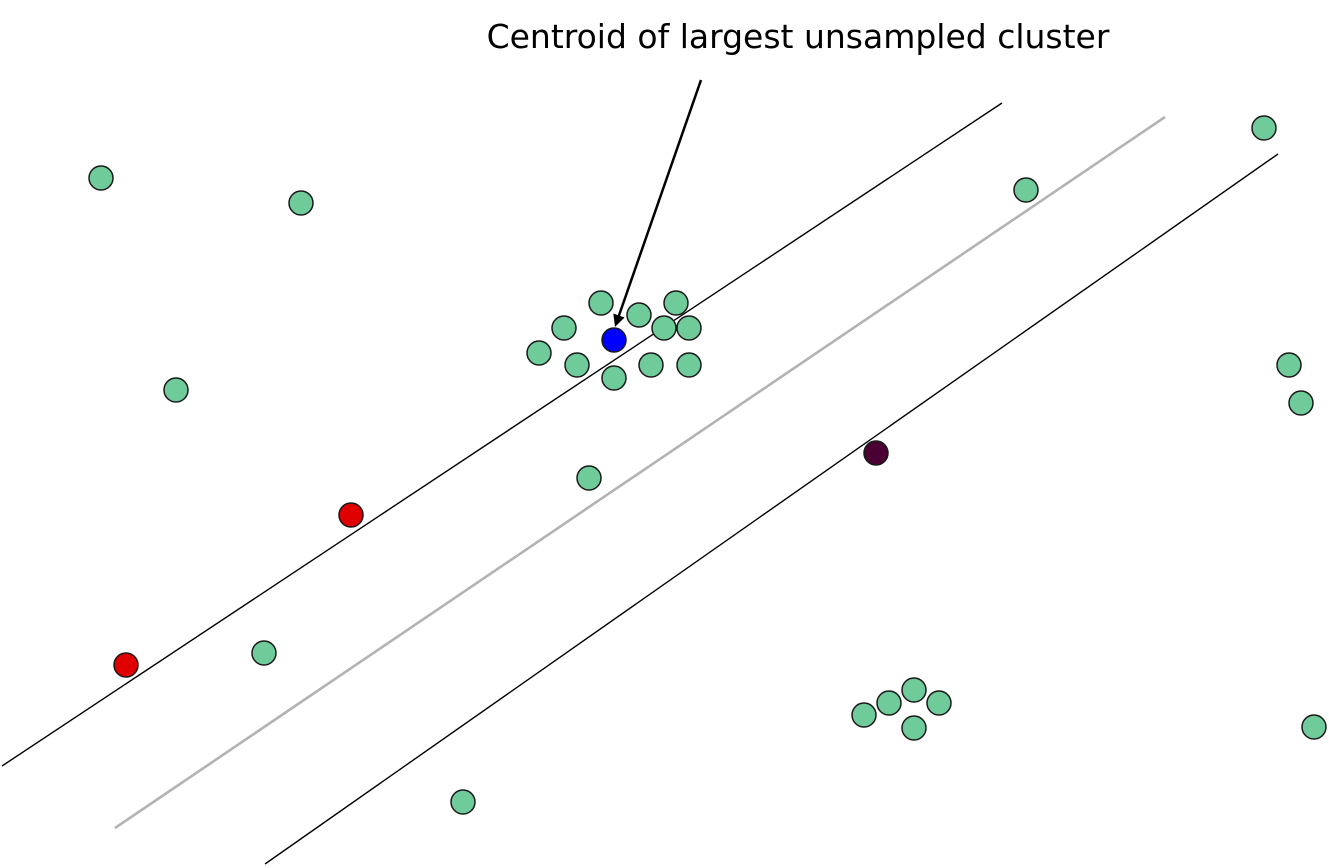 The height and width of the screenshot is (868, 1329). I want to click on annotation-label: Centroid of largest unsampled cluster, so click(798, 36).